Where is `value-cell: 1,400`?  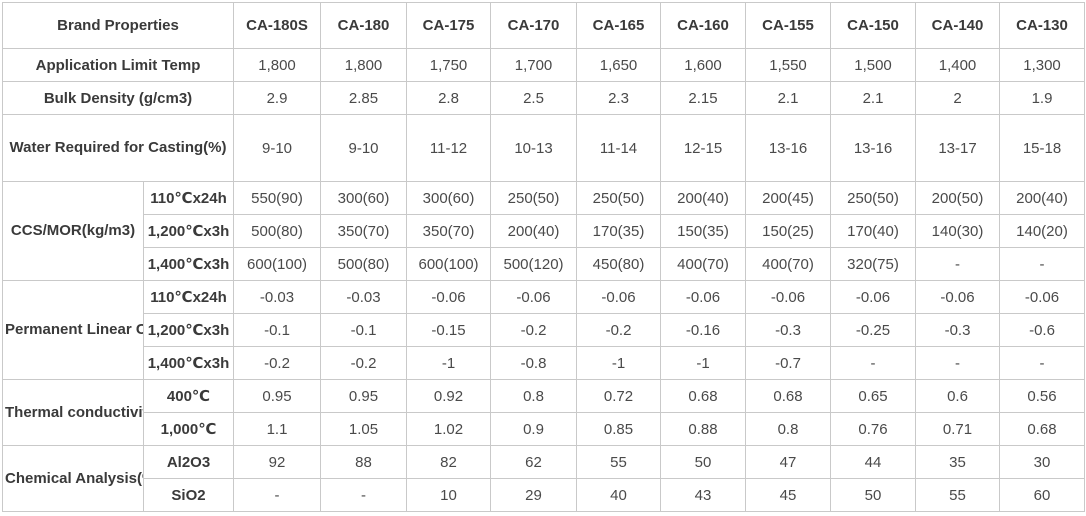
value-cell: 1,400 is located at coordinates (958, 65).